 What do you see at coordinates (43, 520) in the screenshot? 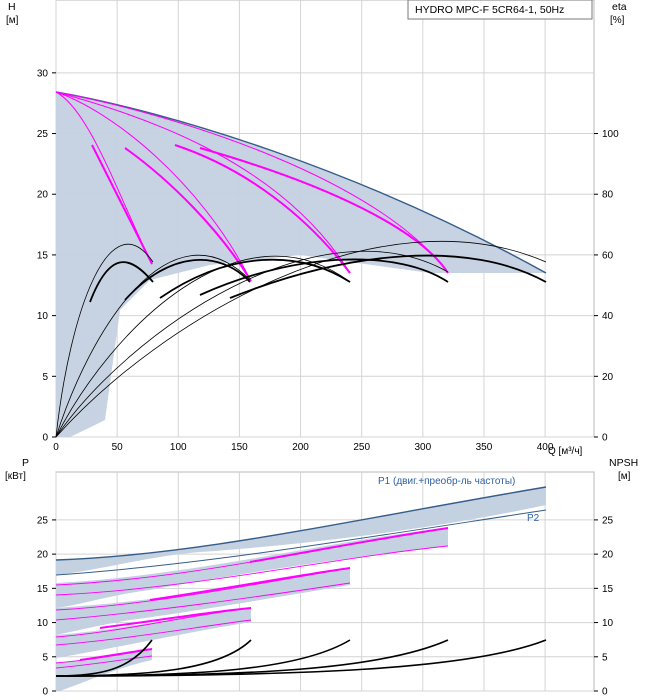
I see `p-tick-label: 25` at bounding box center [43, 520].